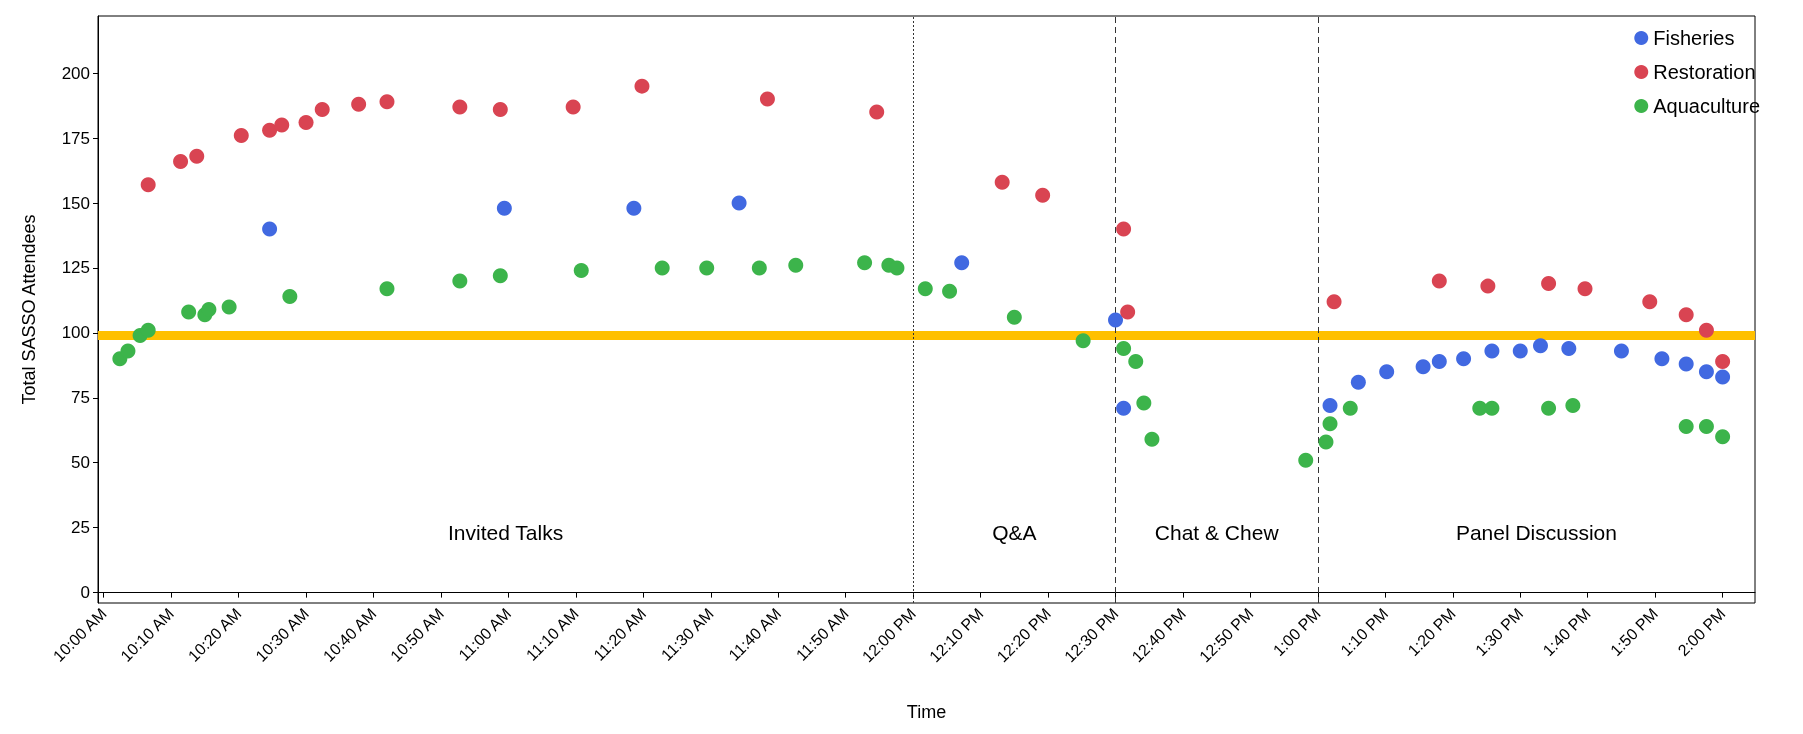 The image size is (1803, 734). What do you see at coordinates (75, 333) in the screenshot?
I see `y-tick-label: 100` at bounding box center [75, 333].